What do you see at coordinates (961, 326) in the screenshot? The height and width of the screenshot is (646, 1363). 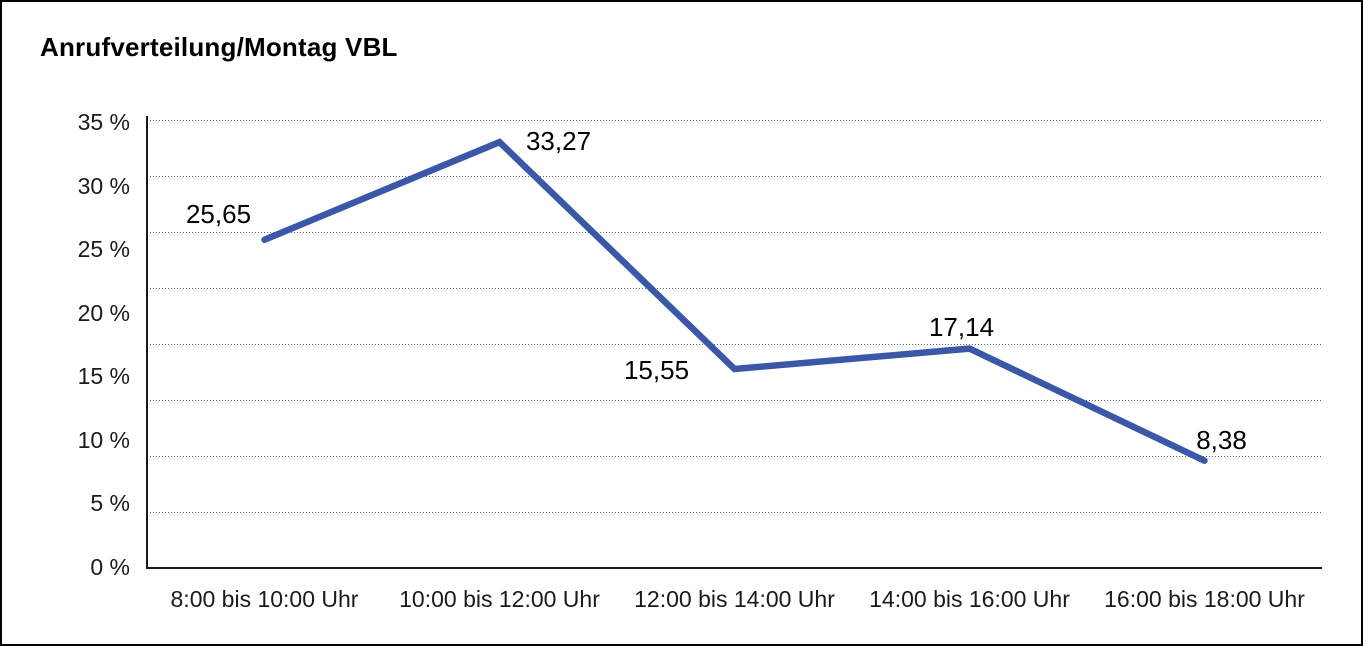 I see `data-point-label: 17,14` at bounding box center [961, 326].